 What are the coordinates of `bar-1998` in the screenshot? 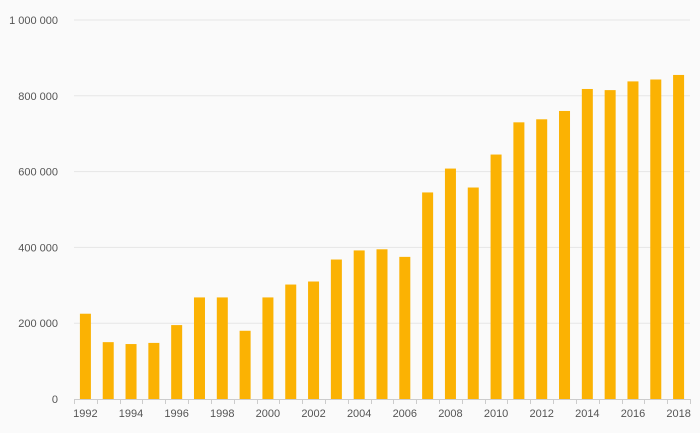 It's located at (222, 348).